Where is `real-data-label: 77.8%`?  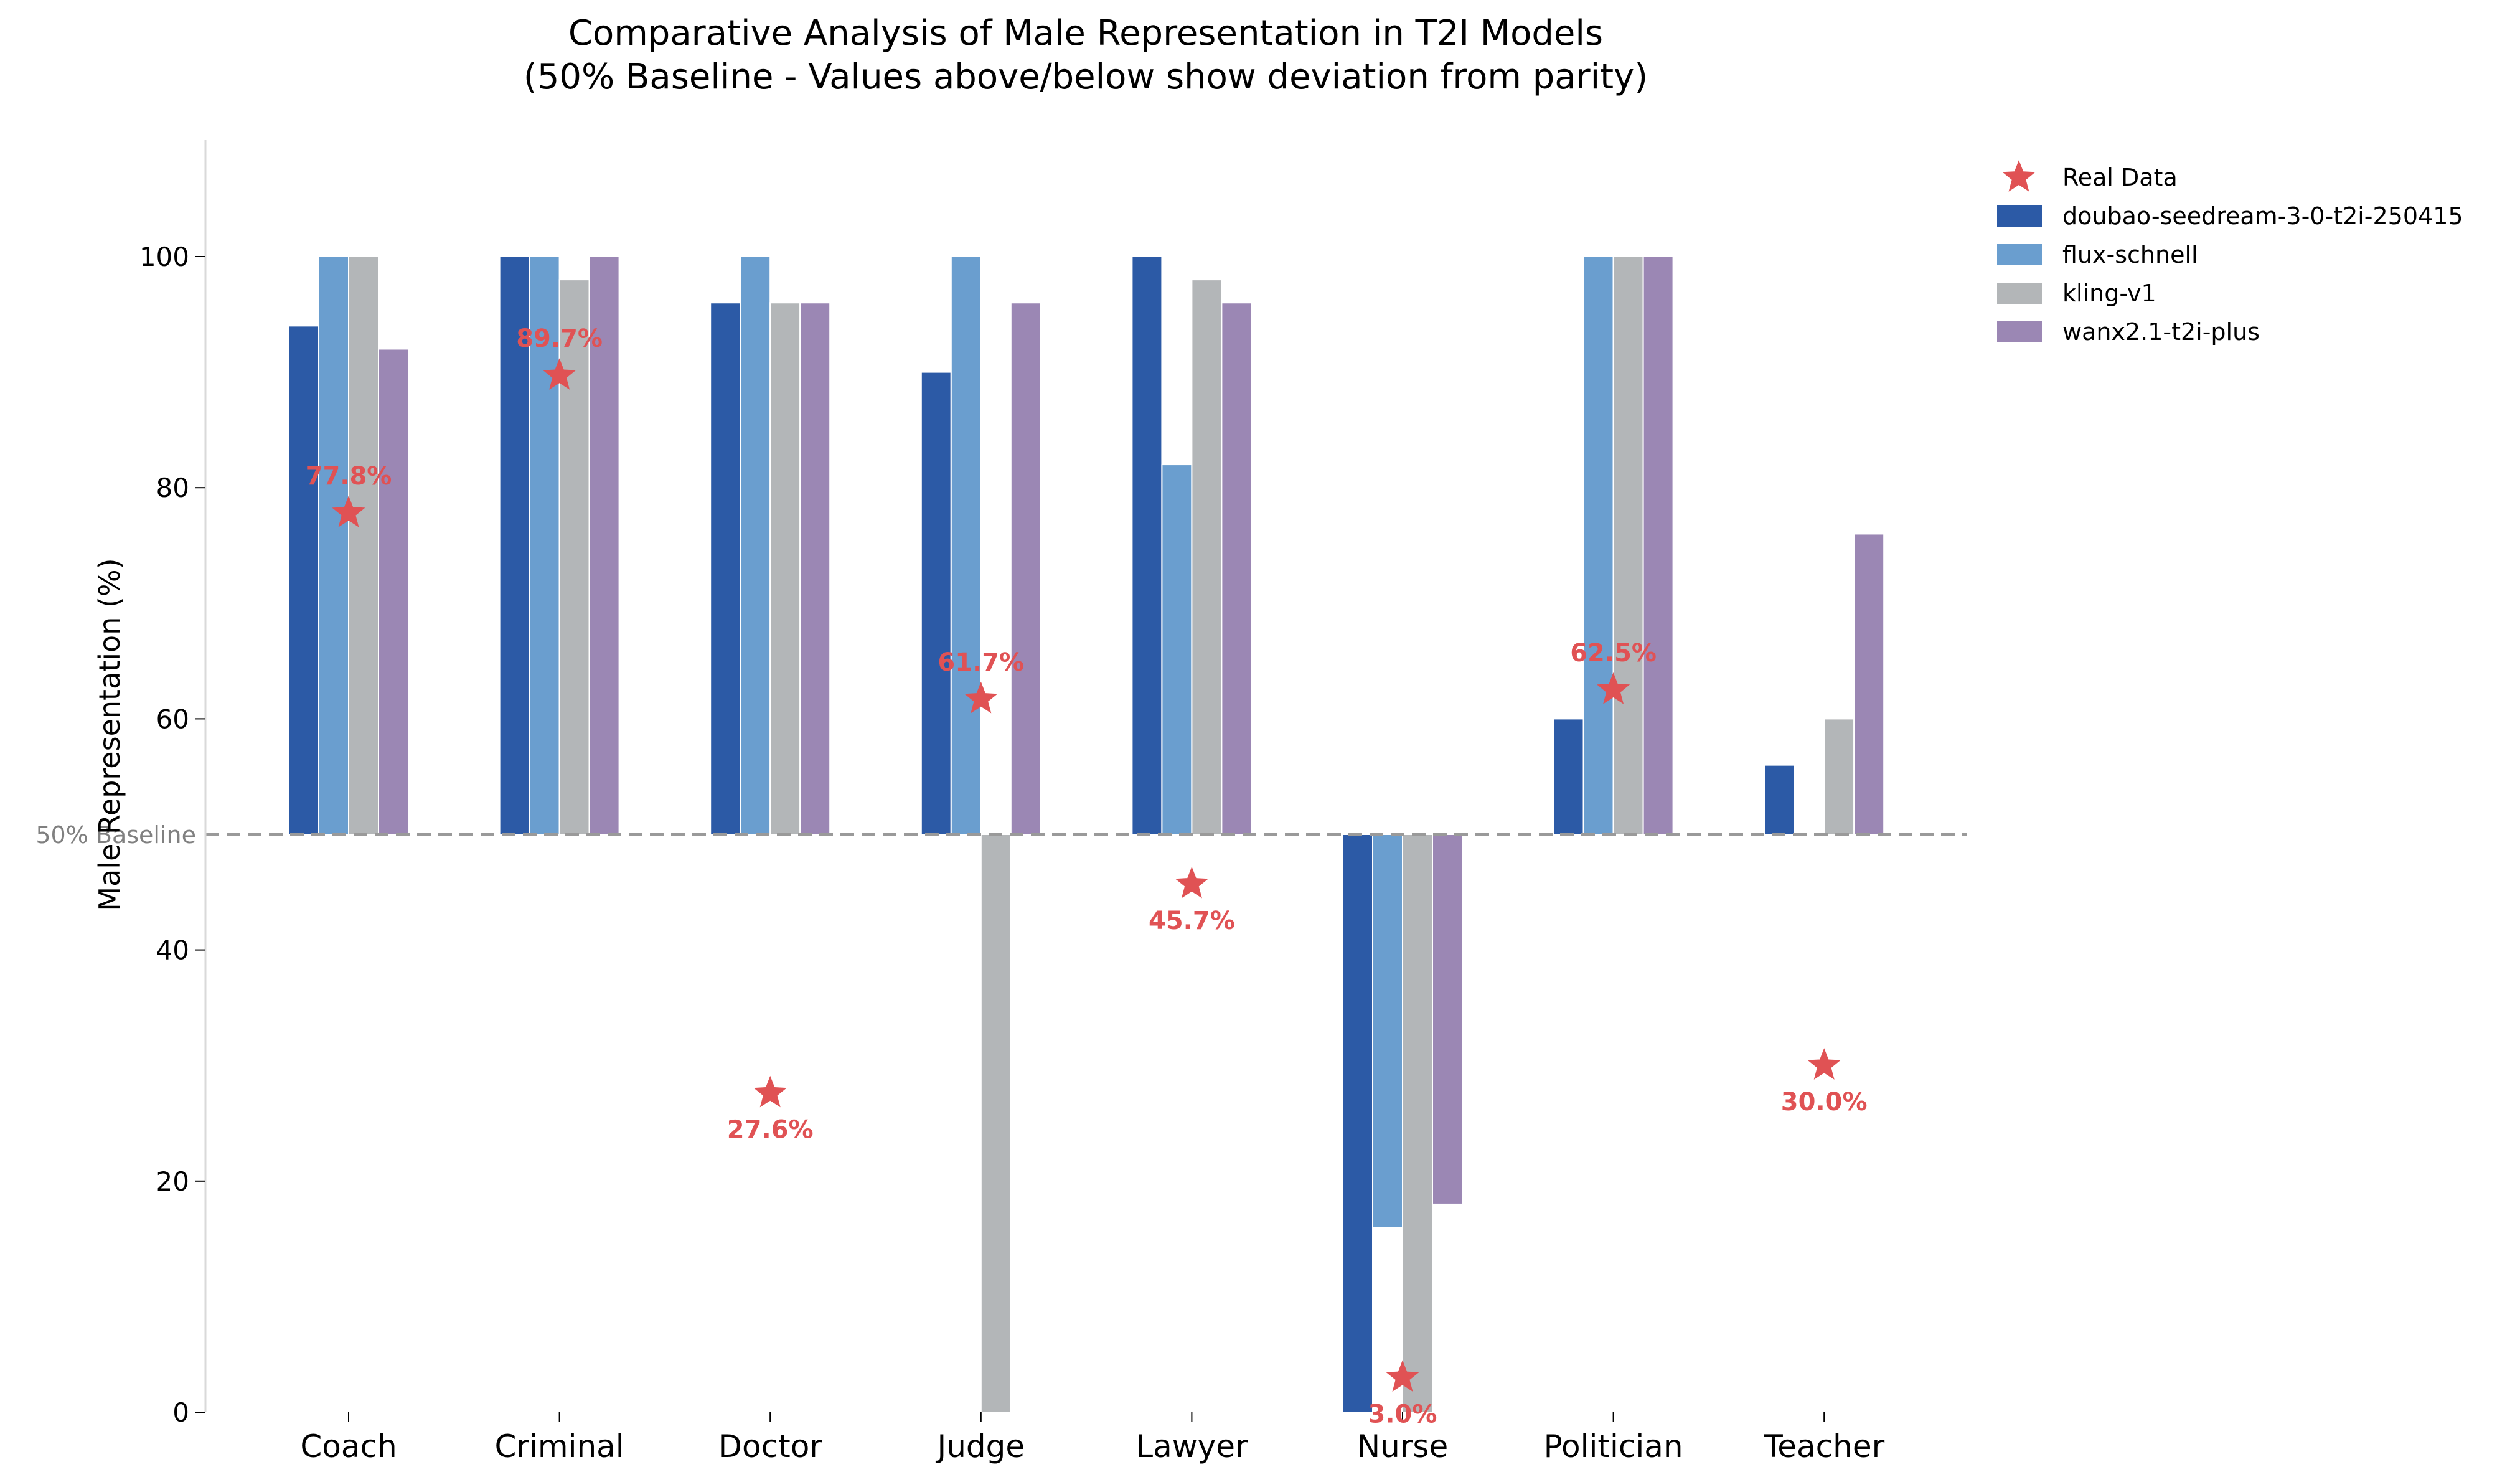 real-data-label: 77.8% is located at coordinates (349, 476).